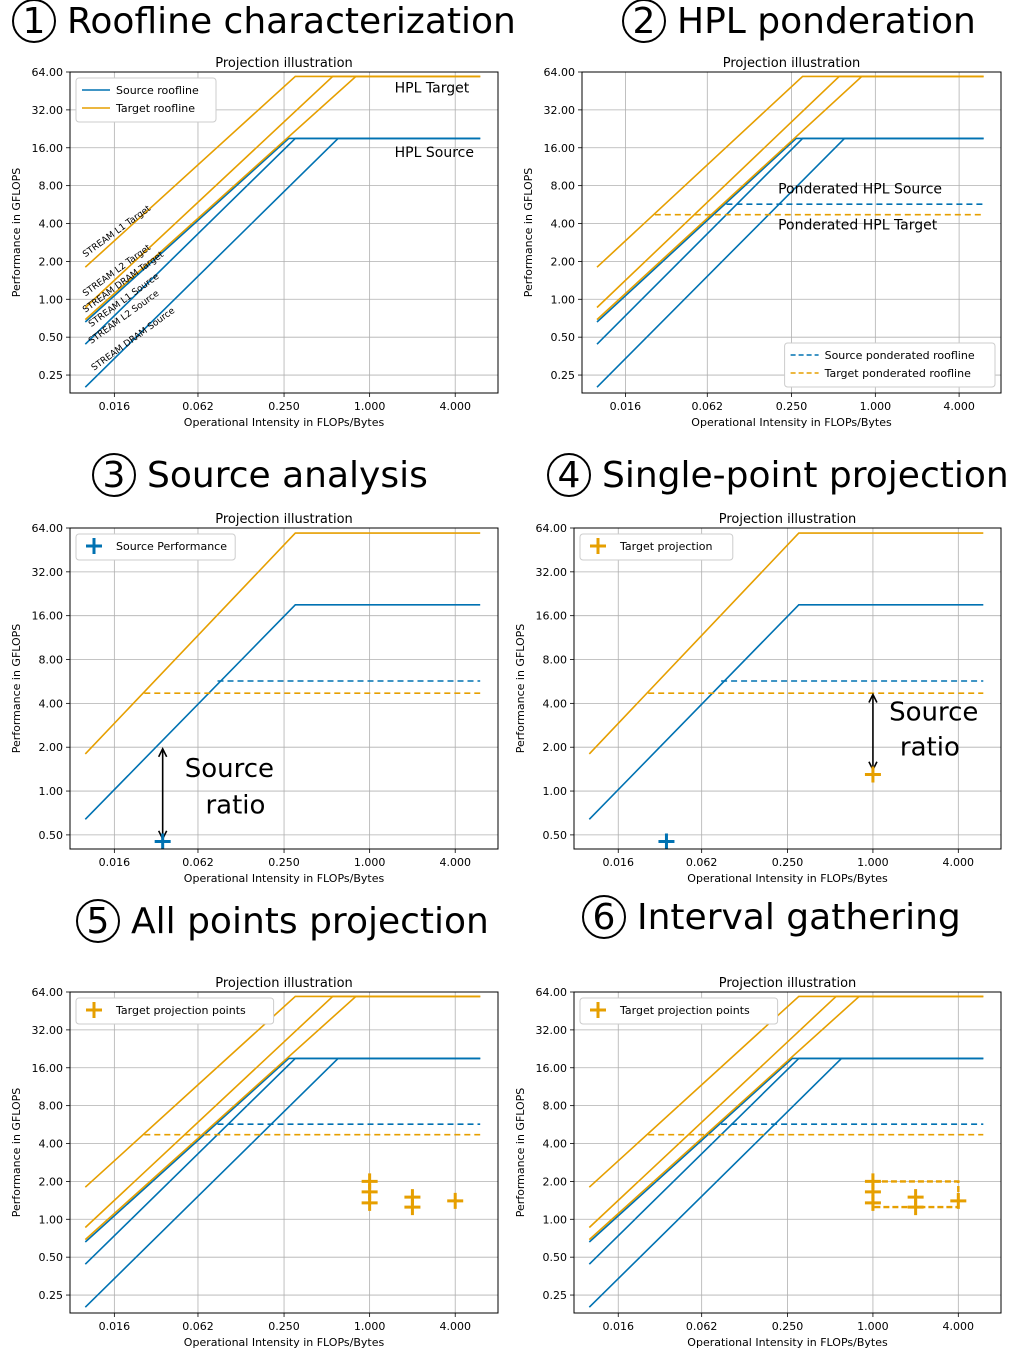  What do you see at coordinates (805, 475) in the screenshot?
I see `step-title: Single-point projection` at bounding box center [805, 475].